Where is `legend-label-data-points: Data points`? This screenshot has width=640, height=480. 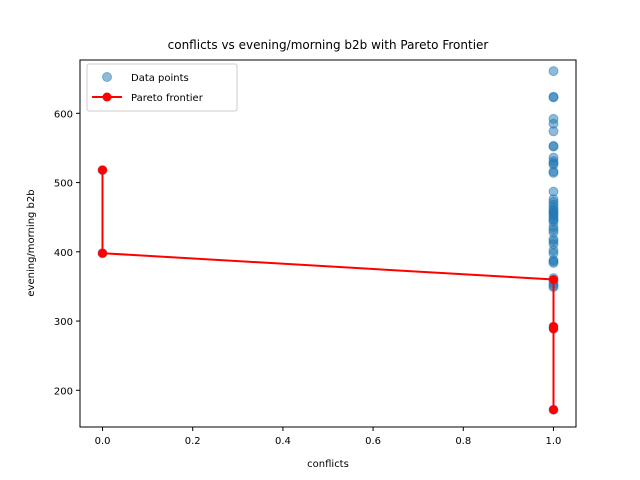
legend-label-data-points: Data points is located at coordinates (160, 78).